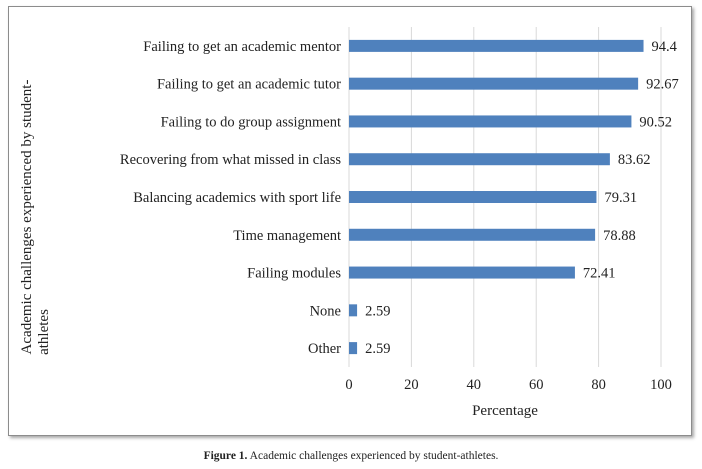 This screenshot has height=469, width=702. I want to click on x-tick-label-40: 40, so click(474, 385).